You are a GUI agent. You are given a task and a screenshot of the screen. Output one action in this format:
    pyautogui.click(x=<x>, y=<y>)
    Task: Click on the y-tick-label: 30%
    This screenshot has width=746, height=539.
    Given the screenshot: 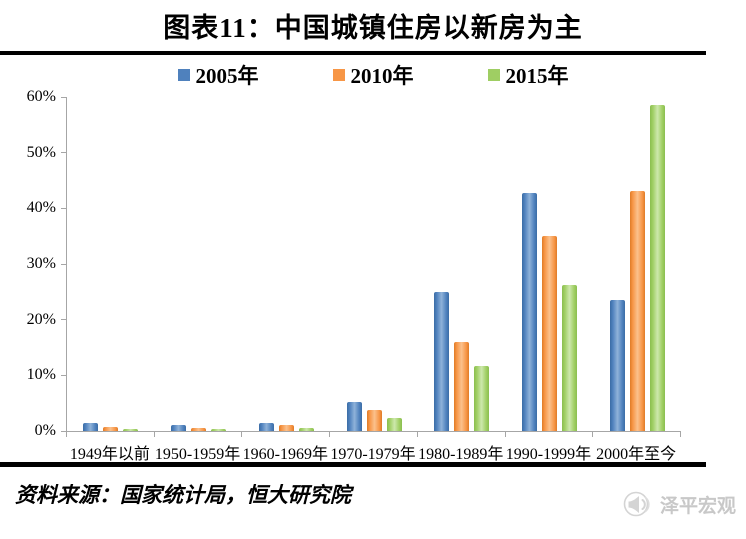 What is the action you would take?
    pyautogui.click(x=41, y=263)
    